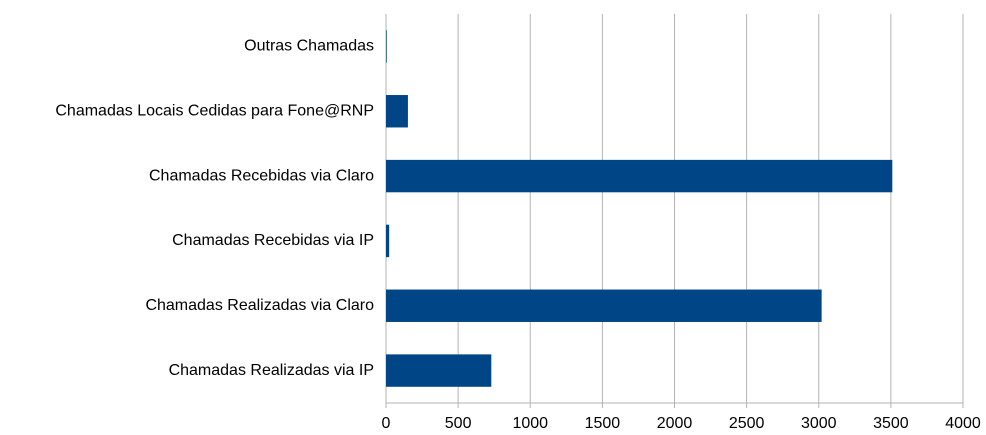  What do you see at coordinates (530, 423) in the screenshot?
I see `x-tick-label: 1000` at bounding box center [530, 423].